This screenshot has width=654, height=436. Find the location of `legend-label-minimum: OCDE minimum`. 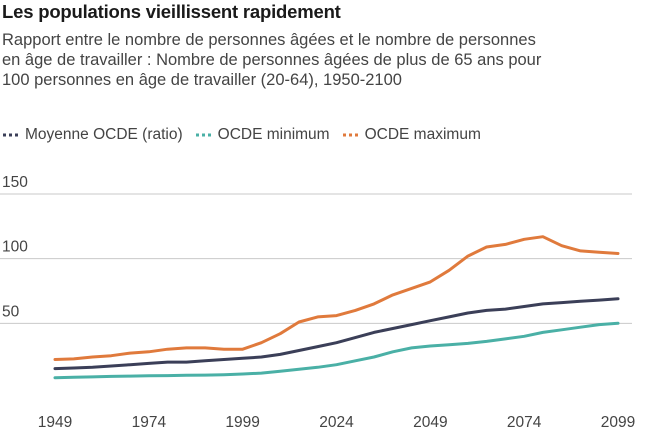

legend-label-minimum: OCDE minimum is located at coordinates (273, 134).